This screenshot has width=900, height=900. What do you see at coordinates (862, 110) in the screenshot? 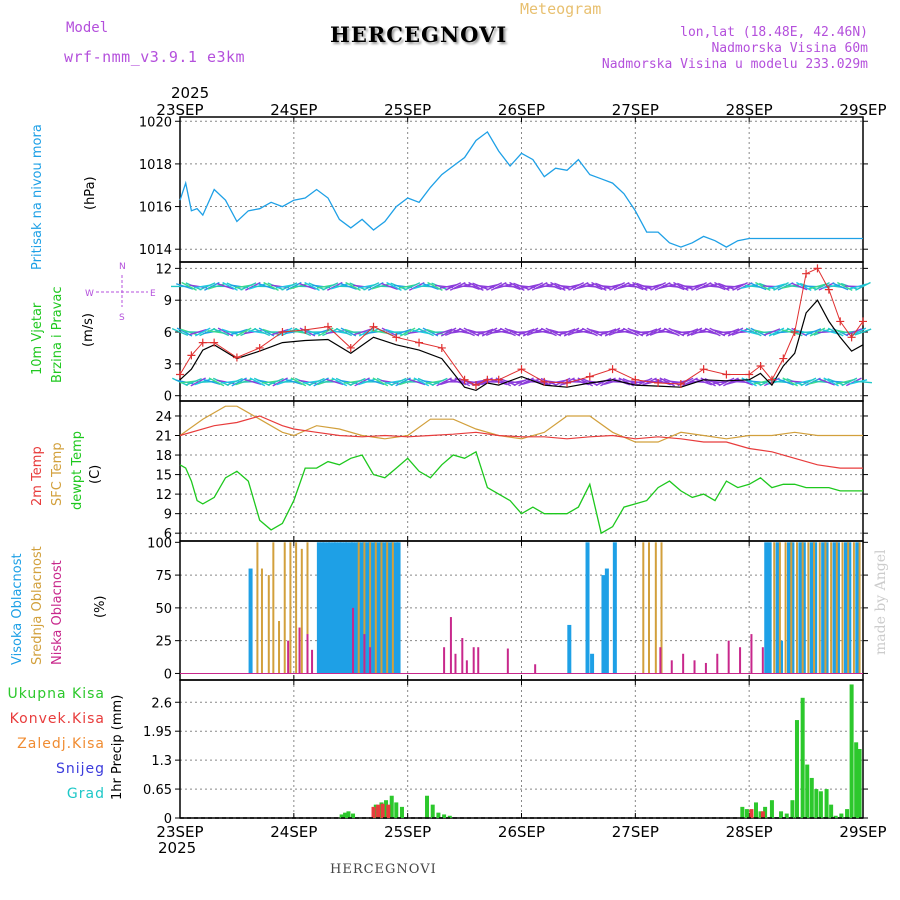
I see `x-tick-label: 29SEP` at bounding box center [862, 110].